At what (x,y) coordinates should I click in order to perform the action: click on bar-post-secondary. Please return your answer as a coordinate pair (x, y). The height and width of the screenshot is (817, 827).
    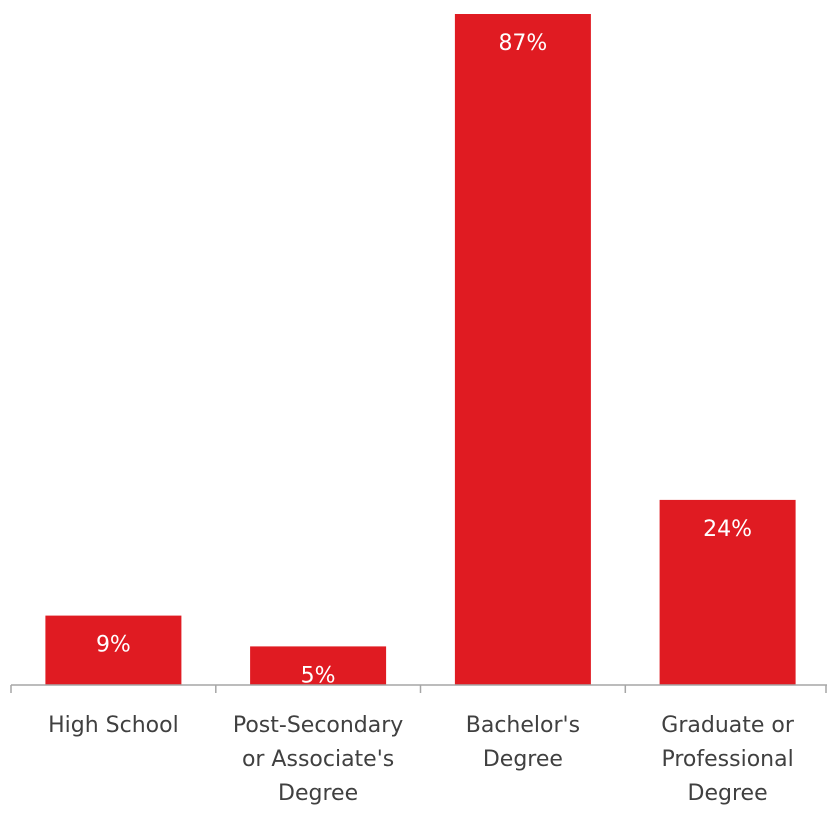
    Looking at the image, I should click on (318, 665).